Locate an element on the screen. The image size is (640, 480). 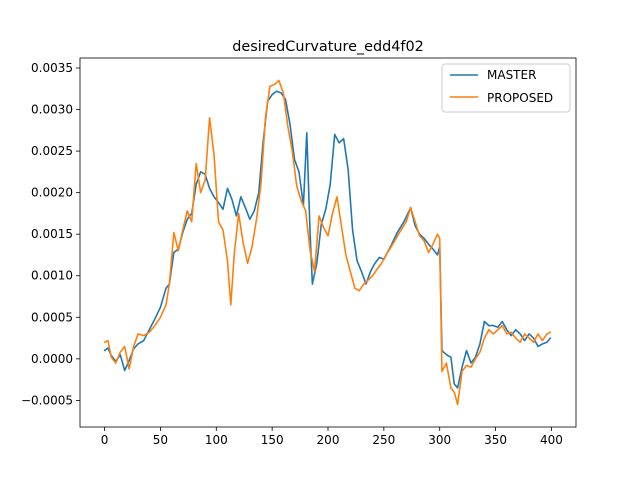
y-tick-label: 0.0005 is located at coordinates (52, 317).